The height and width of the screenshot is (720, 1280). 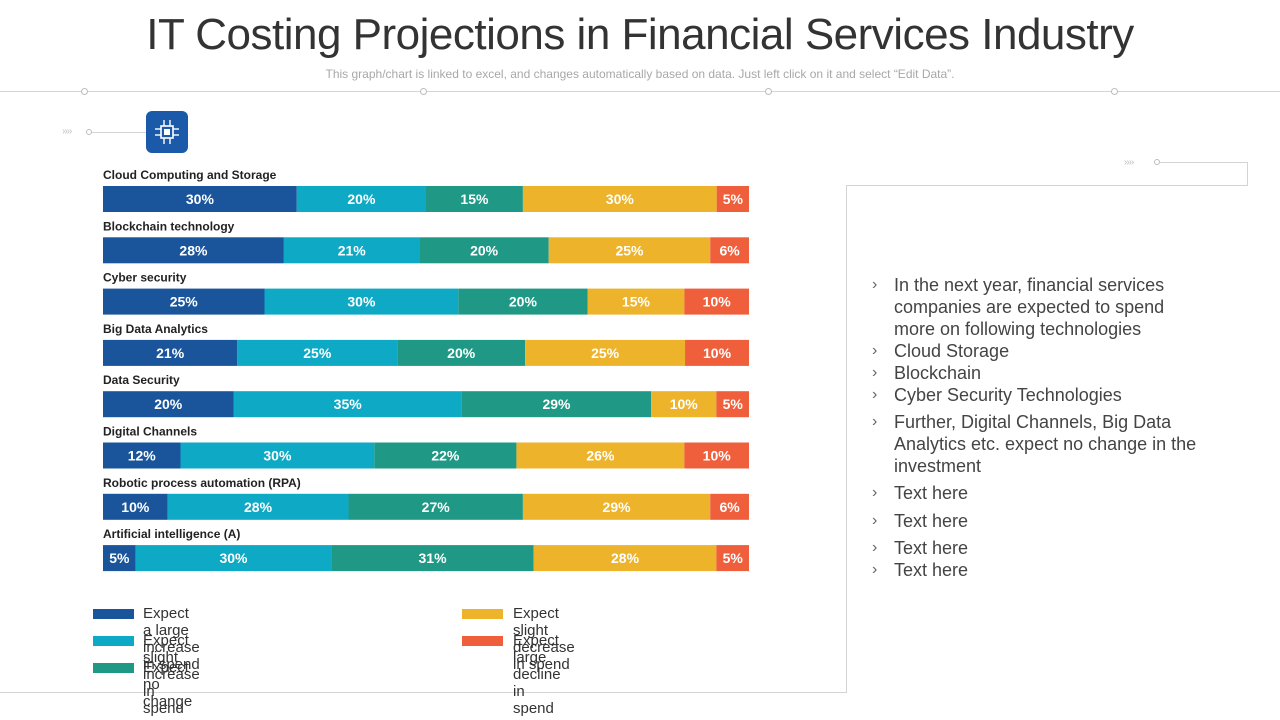 I want to click on category-label: Digital Channels, so click(x=150, y=432).